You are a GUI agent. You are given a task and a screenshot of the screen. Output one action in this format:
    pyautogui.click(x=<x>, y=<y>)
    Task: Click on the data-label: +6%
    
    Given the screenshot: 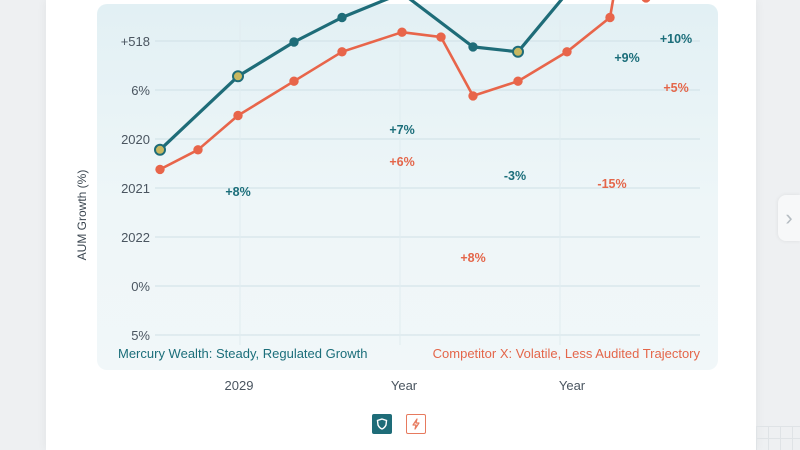 What is the action you would take?
    pyautogui.click(x=401, y=162)
    